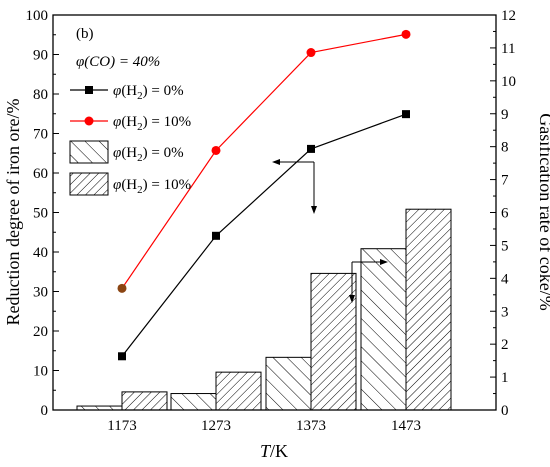 This screenshot has width=550, height=467. What do you see at coordinates (148, 92) in the screenshot?
I see `legend-item-1-label: φ(H2) = 0%` at bounding box center [148, 92].